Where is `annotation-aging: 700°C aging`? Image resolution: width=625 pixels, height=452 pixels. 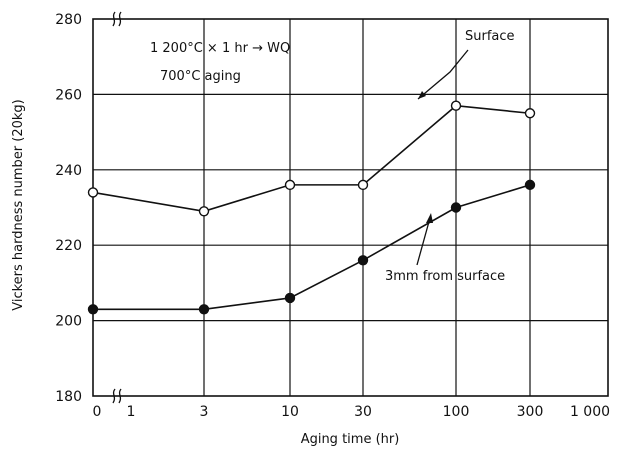 annotation-aging: 700°C aging is located at coordinates (200, 76).